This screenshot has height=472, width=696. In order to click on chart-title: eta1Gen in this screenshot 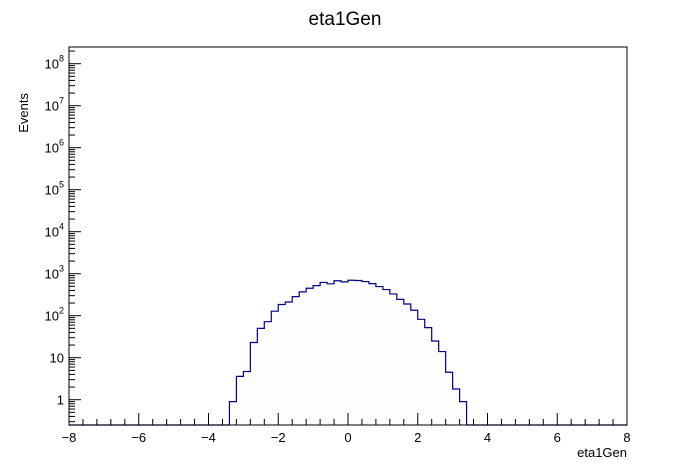, I will do `click(345, 19)`.